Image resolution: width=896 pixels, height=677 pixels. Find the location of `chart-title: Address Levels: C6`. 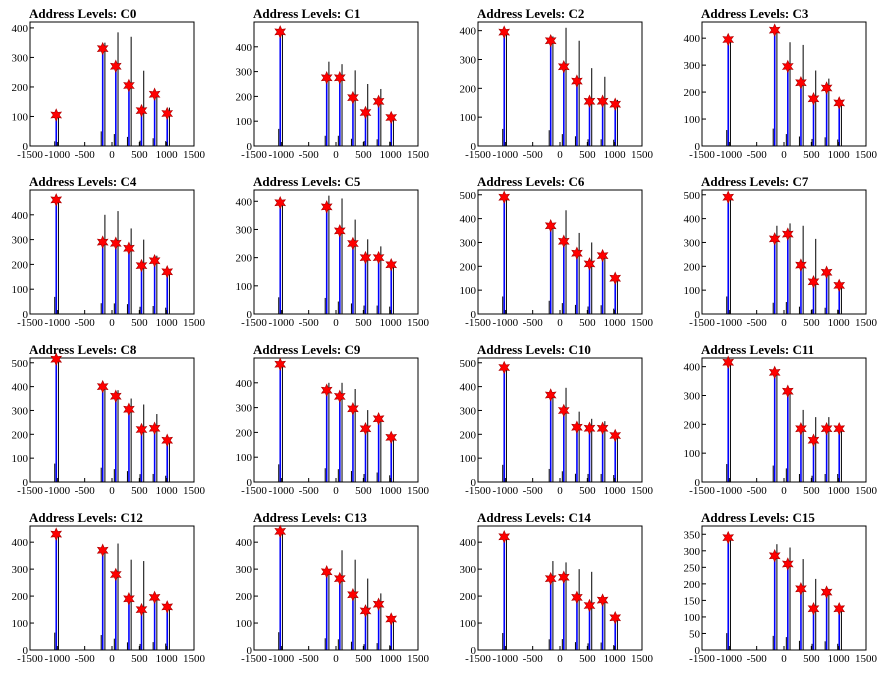

chart-title: Address Levels: C6 is located at coordinates (531, 181).